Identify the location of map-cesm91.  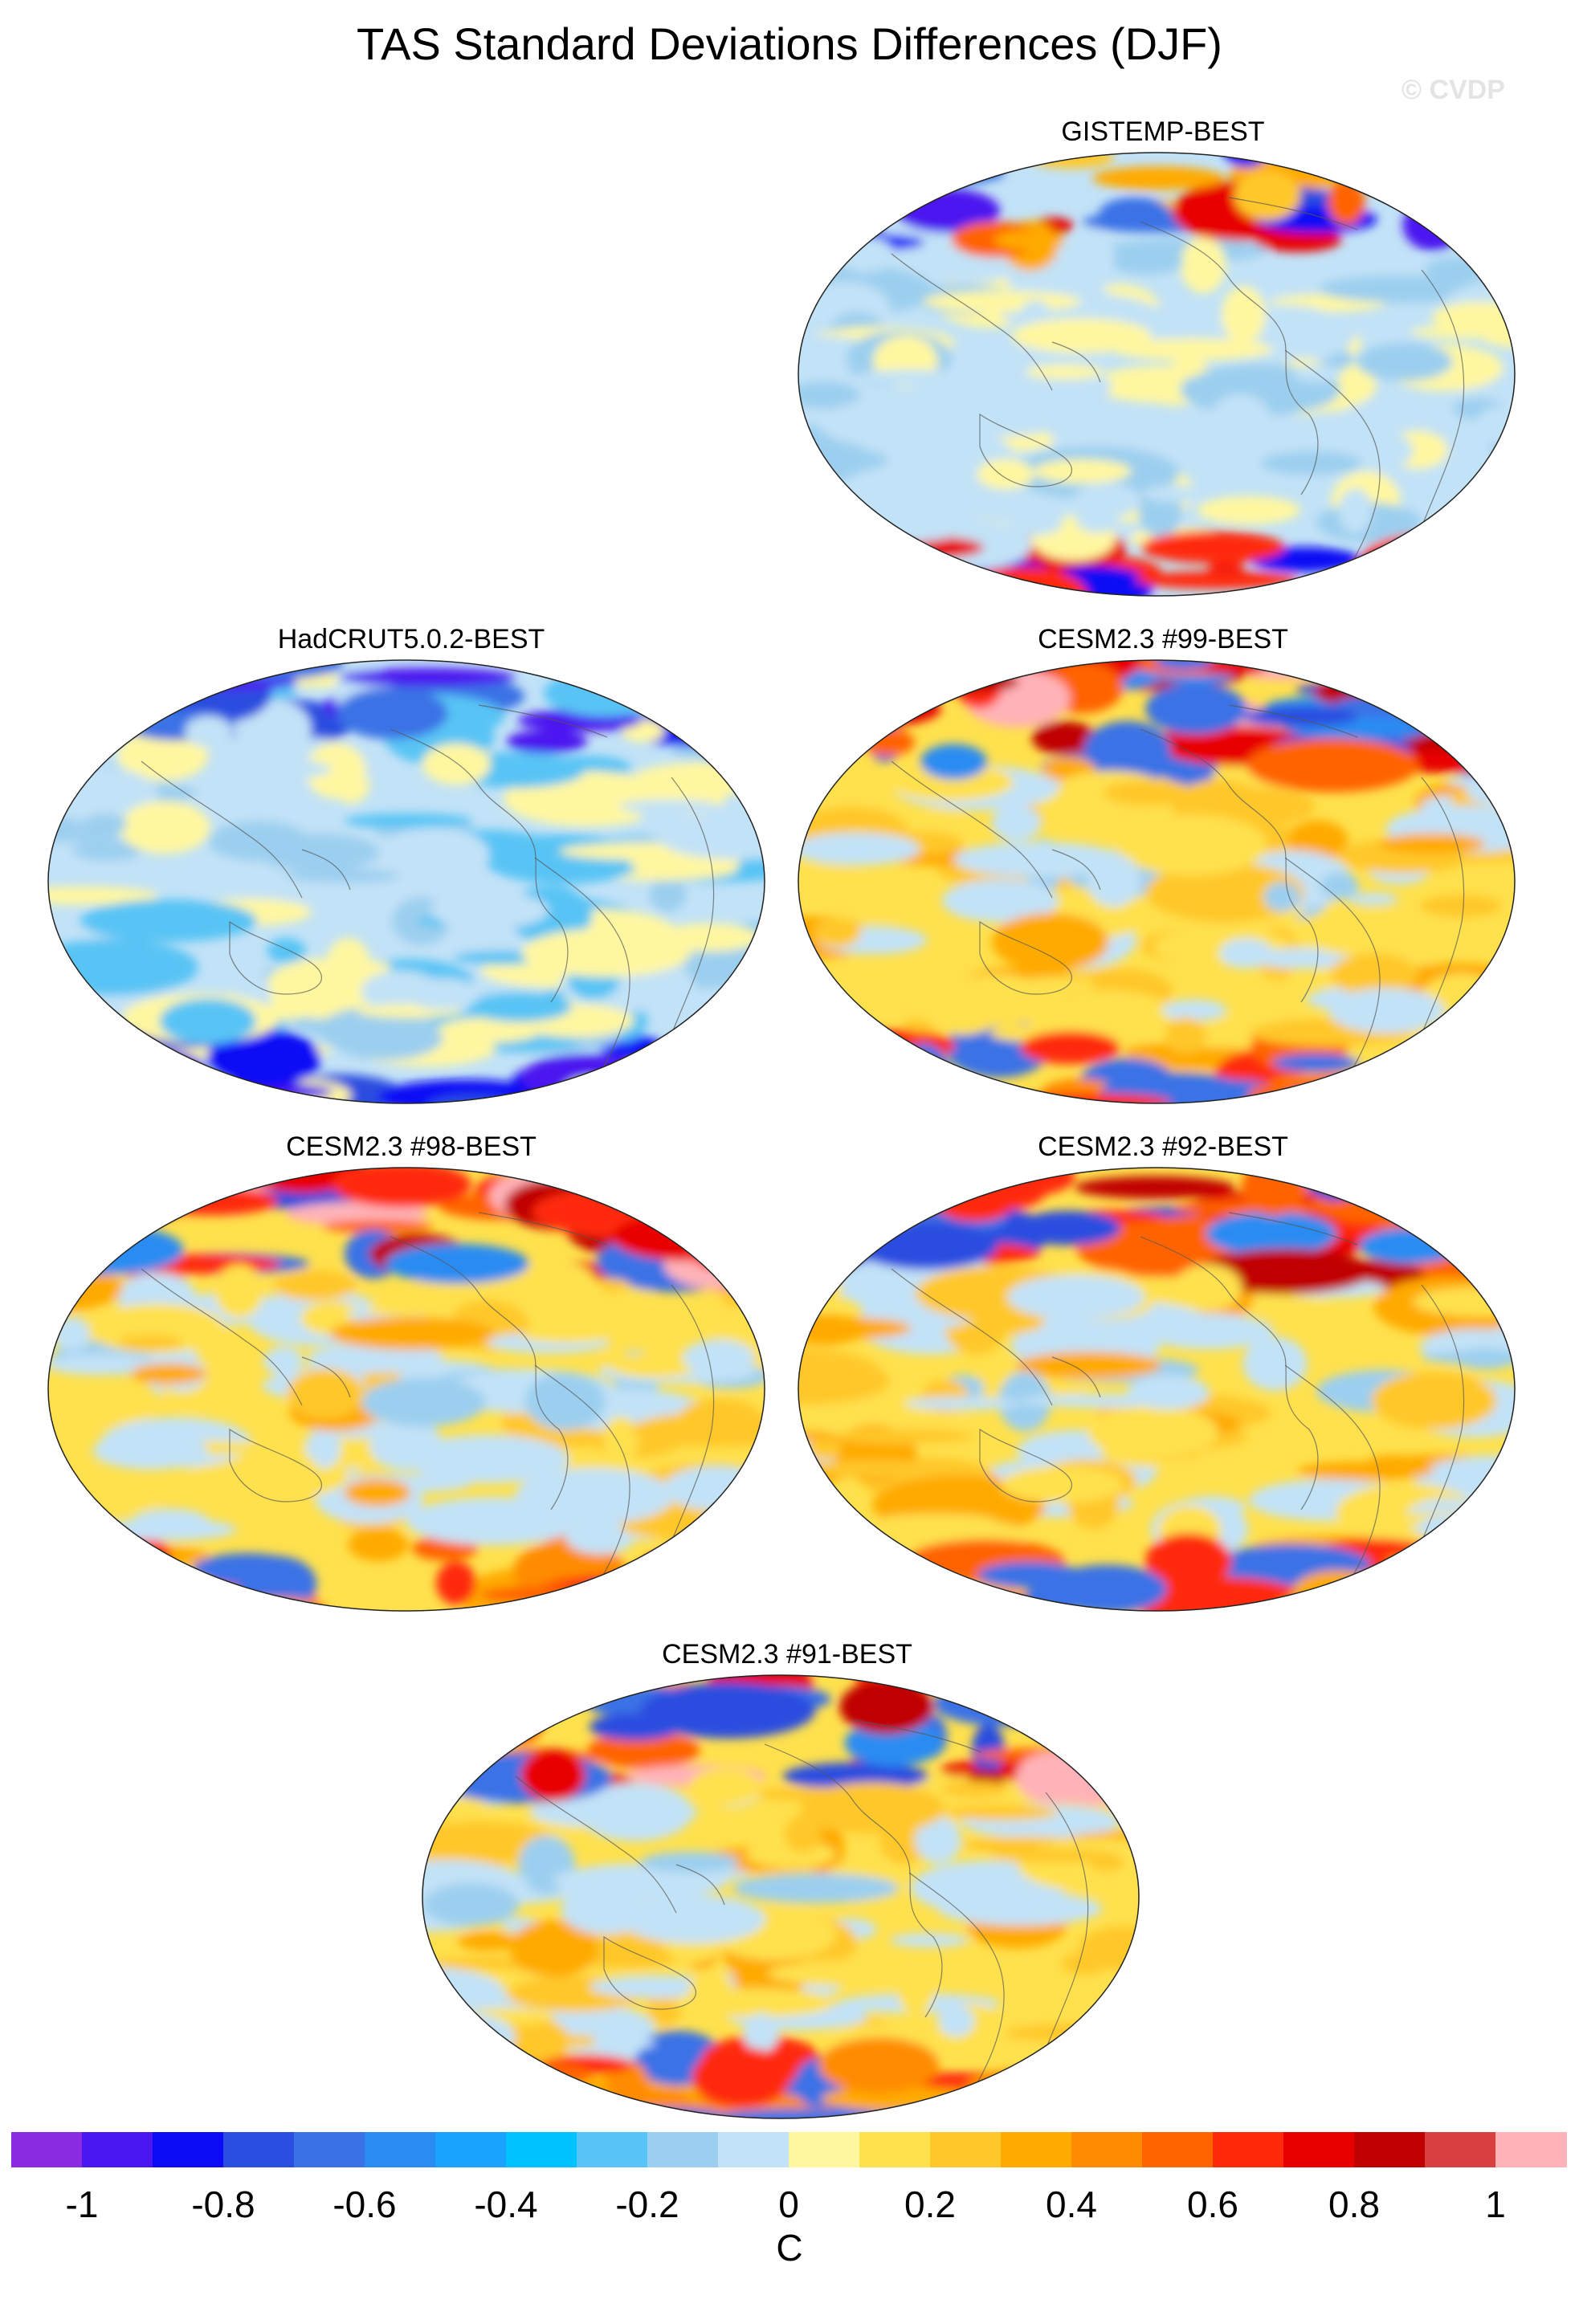
(780, 1897).